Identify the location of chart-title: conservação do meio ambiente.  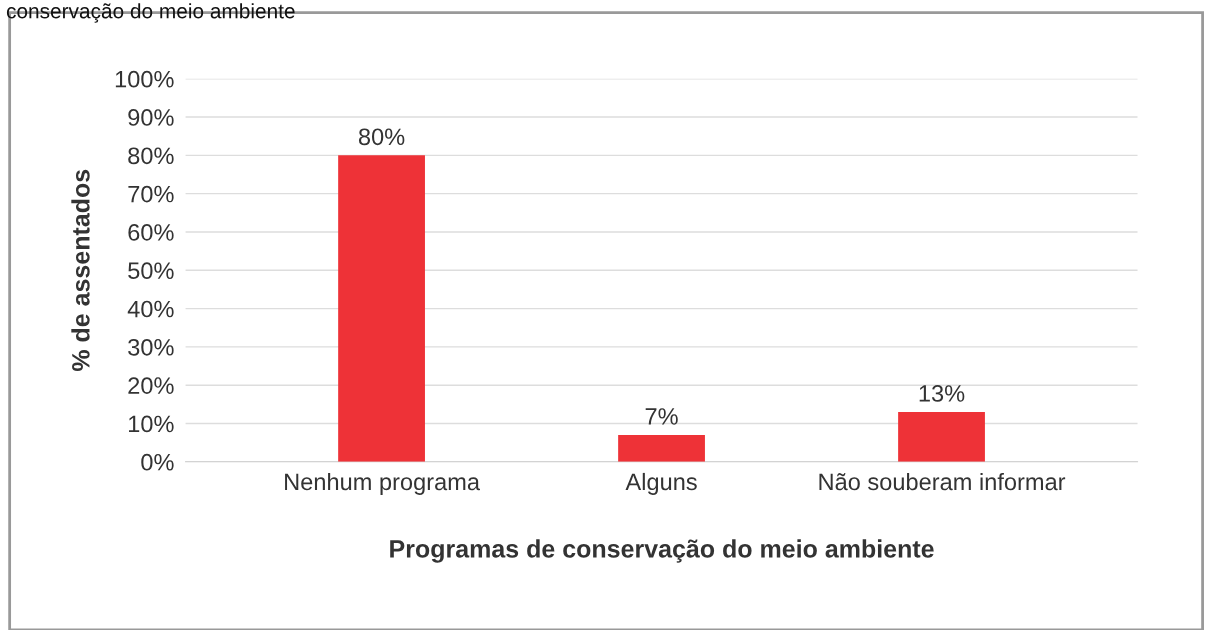
(150, 13).